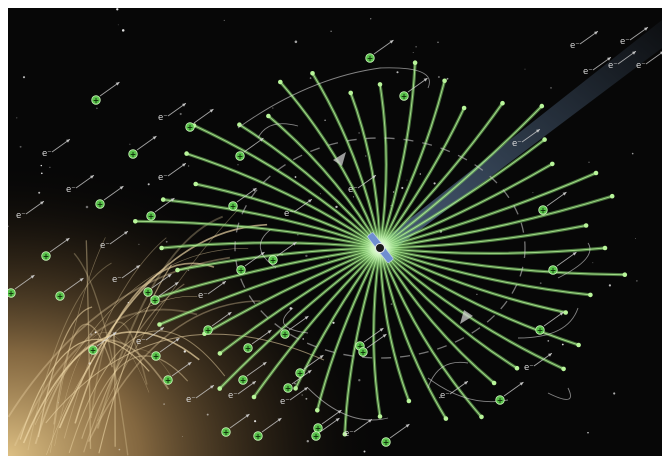  Describe the element at coordinates (339, 159) in the screenshot. I see `rotation-arrow` at that location.